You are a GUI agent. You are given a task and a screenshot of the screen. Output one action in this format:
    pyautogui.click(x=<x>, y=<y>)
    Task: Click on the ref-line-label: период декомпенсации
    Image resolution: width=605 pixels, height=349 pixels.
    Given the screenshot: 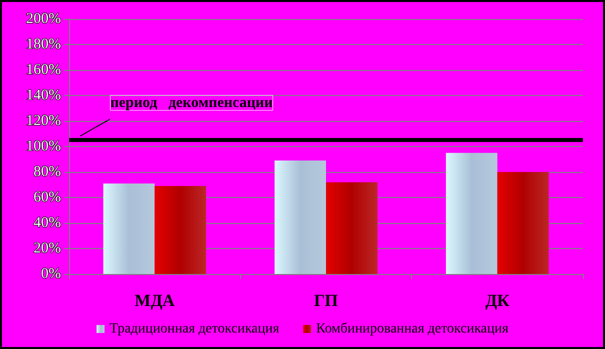 What is the action you would take?
    pyautogui.click(x=192, y=102)
    